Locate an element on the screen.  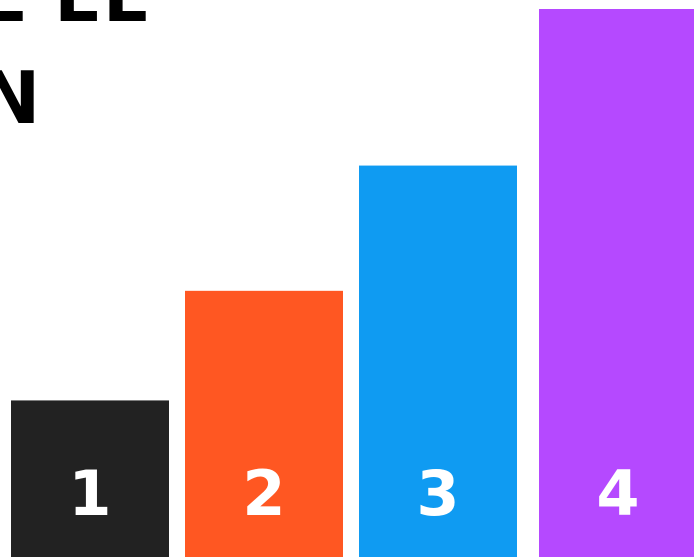
bar-label-4: 4 is located at coordinates (617, 493).